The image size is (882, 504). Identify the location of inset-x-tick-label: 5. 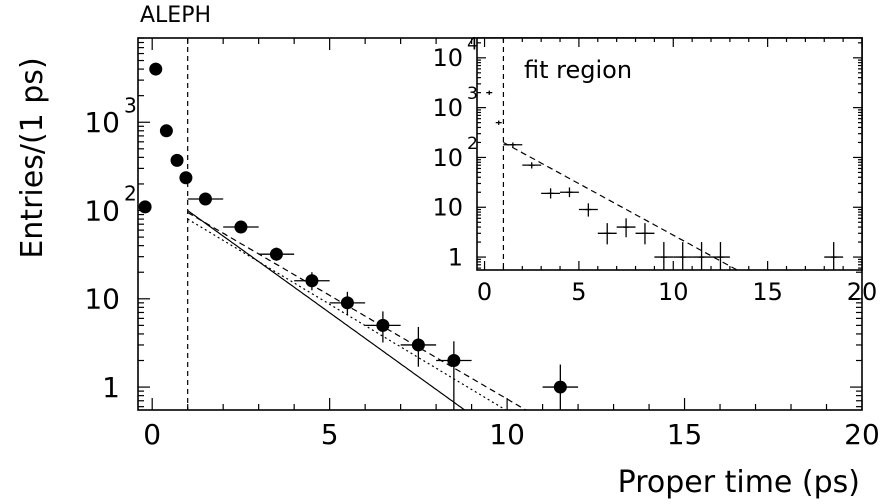
(578, 292).